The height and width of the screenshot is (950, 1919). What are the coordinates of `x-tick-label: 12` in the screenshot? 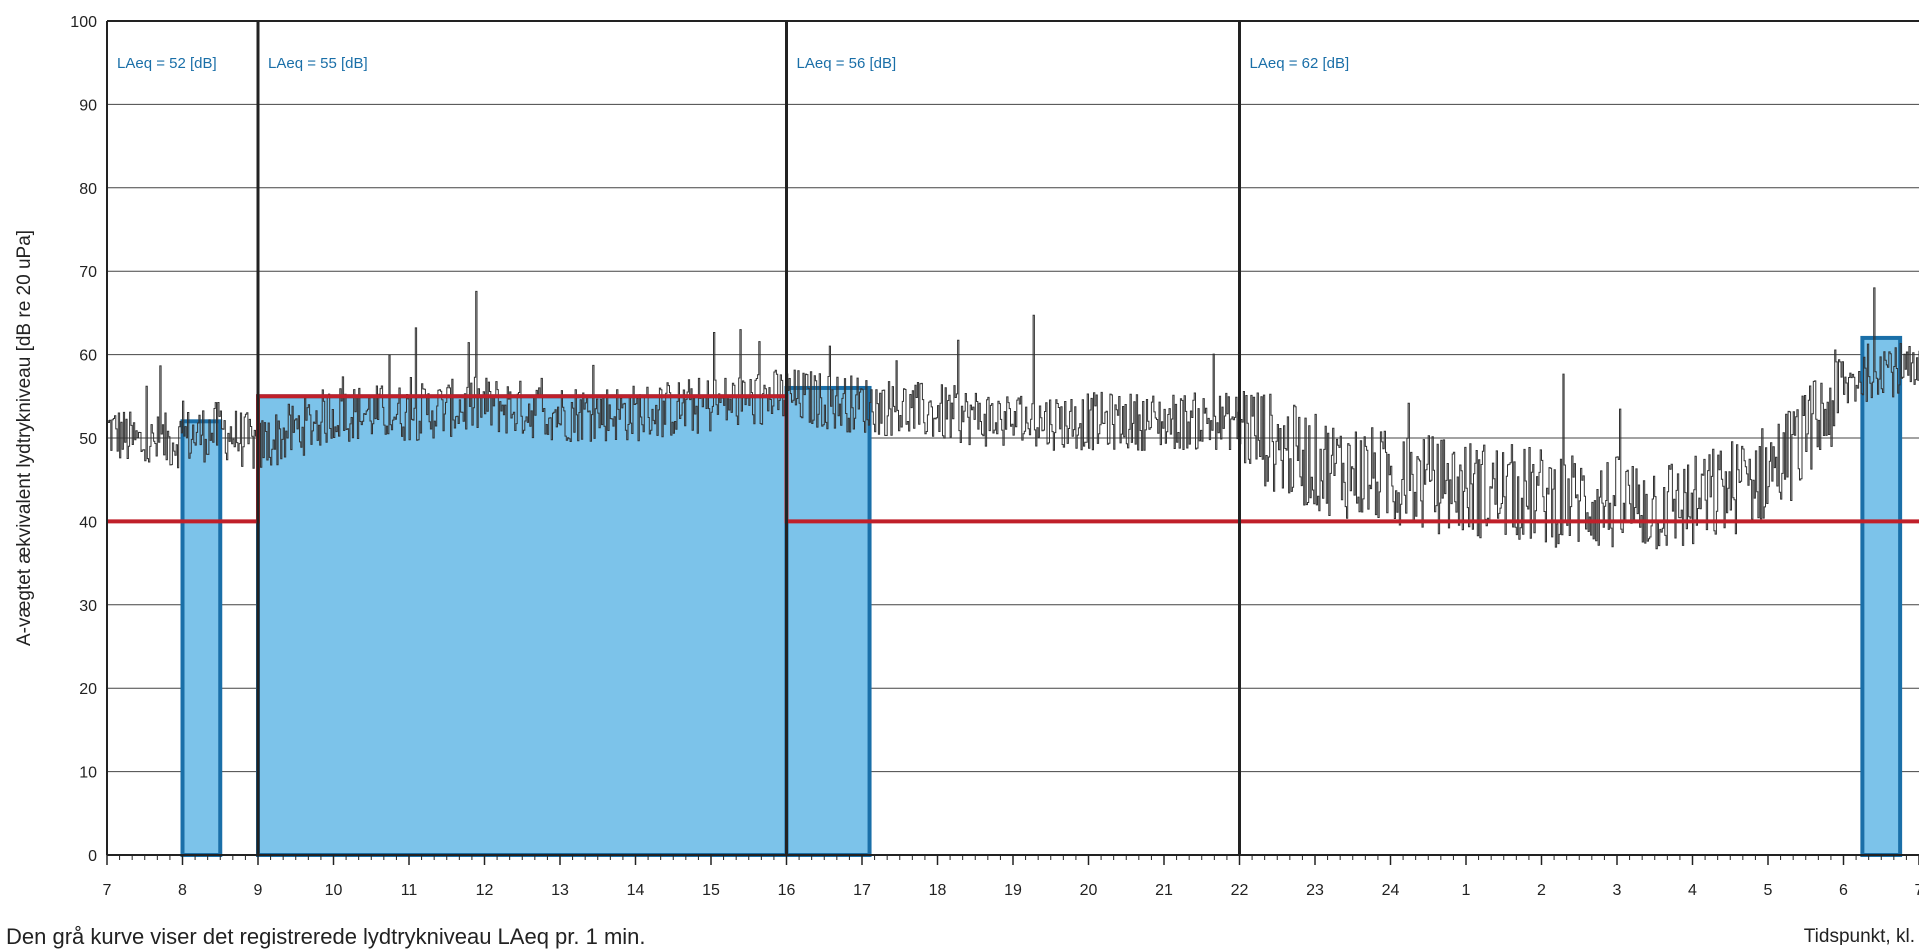 It's located at (485, 890).